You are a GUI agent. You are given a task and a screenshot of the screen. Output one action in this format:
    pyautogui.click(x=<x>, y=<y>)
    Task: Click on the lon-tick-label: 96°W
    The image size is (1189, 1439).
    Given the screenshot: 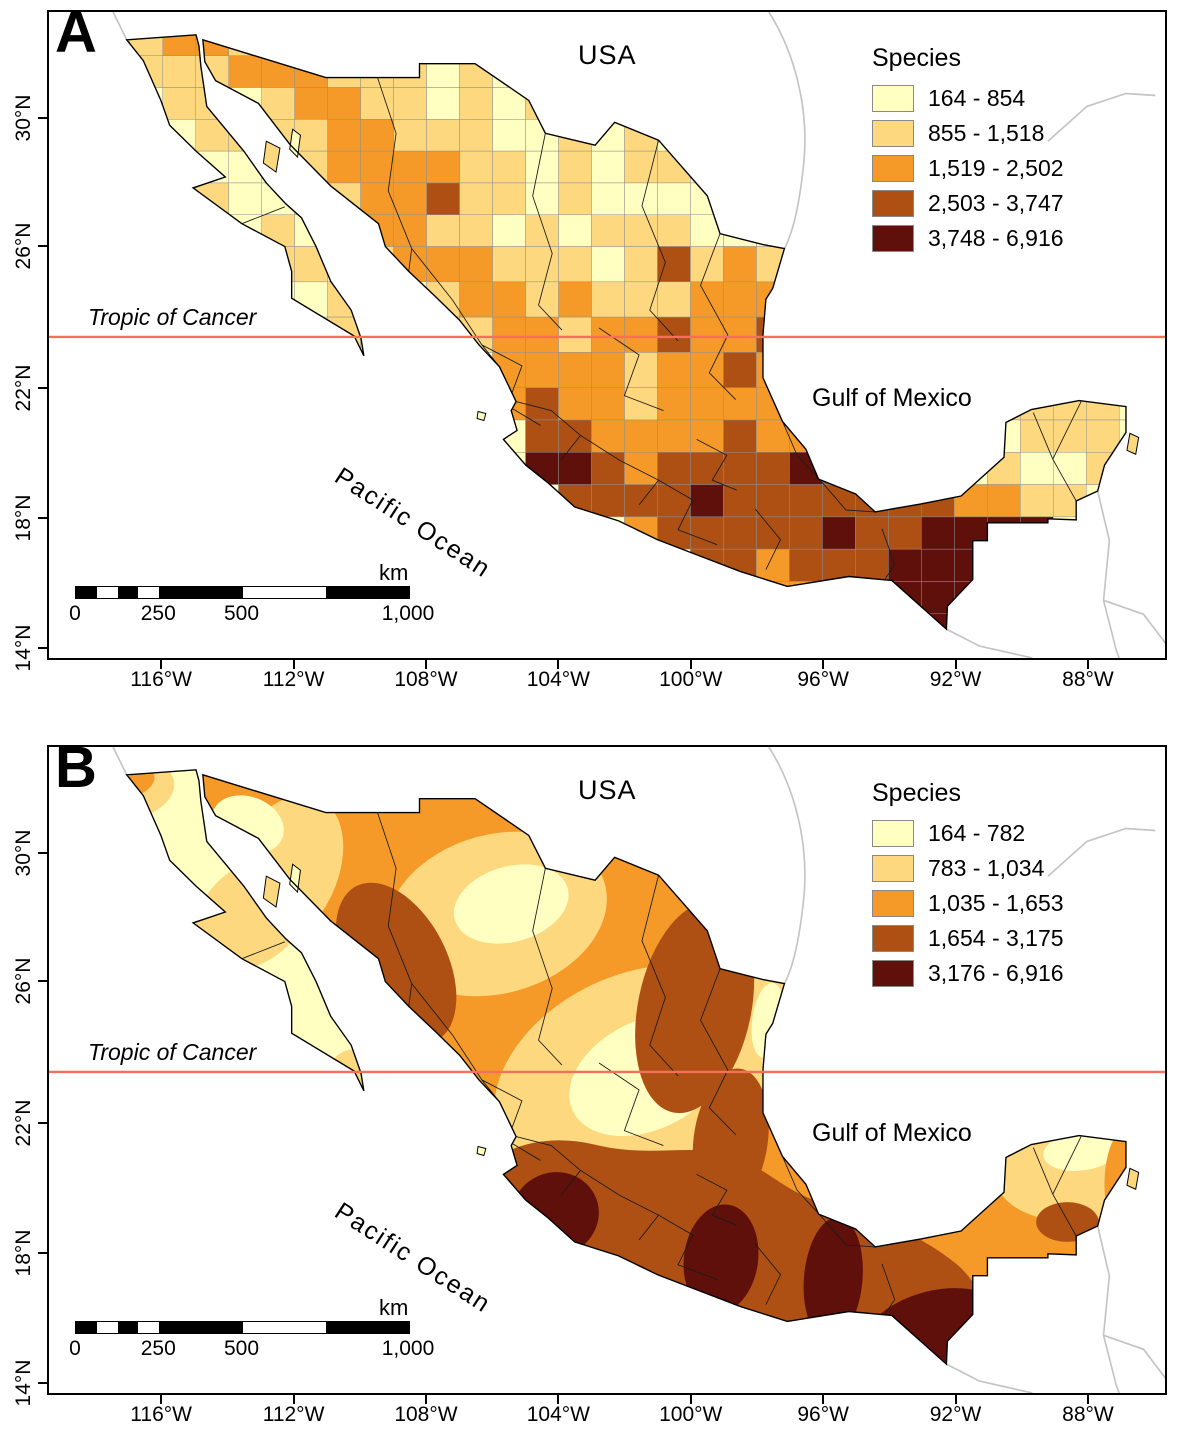 What is the action you would take?
    pyautogui.click(x=823, y=679)
    